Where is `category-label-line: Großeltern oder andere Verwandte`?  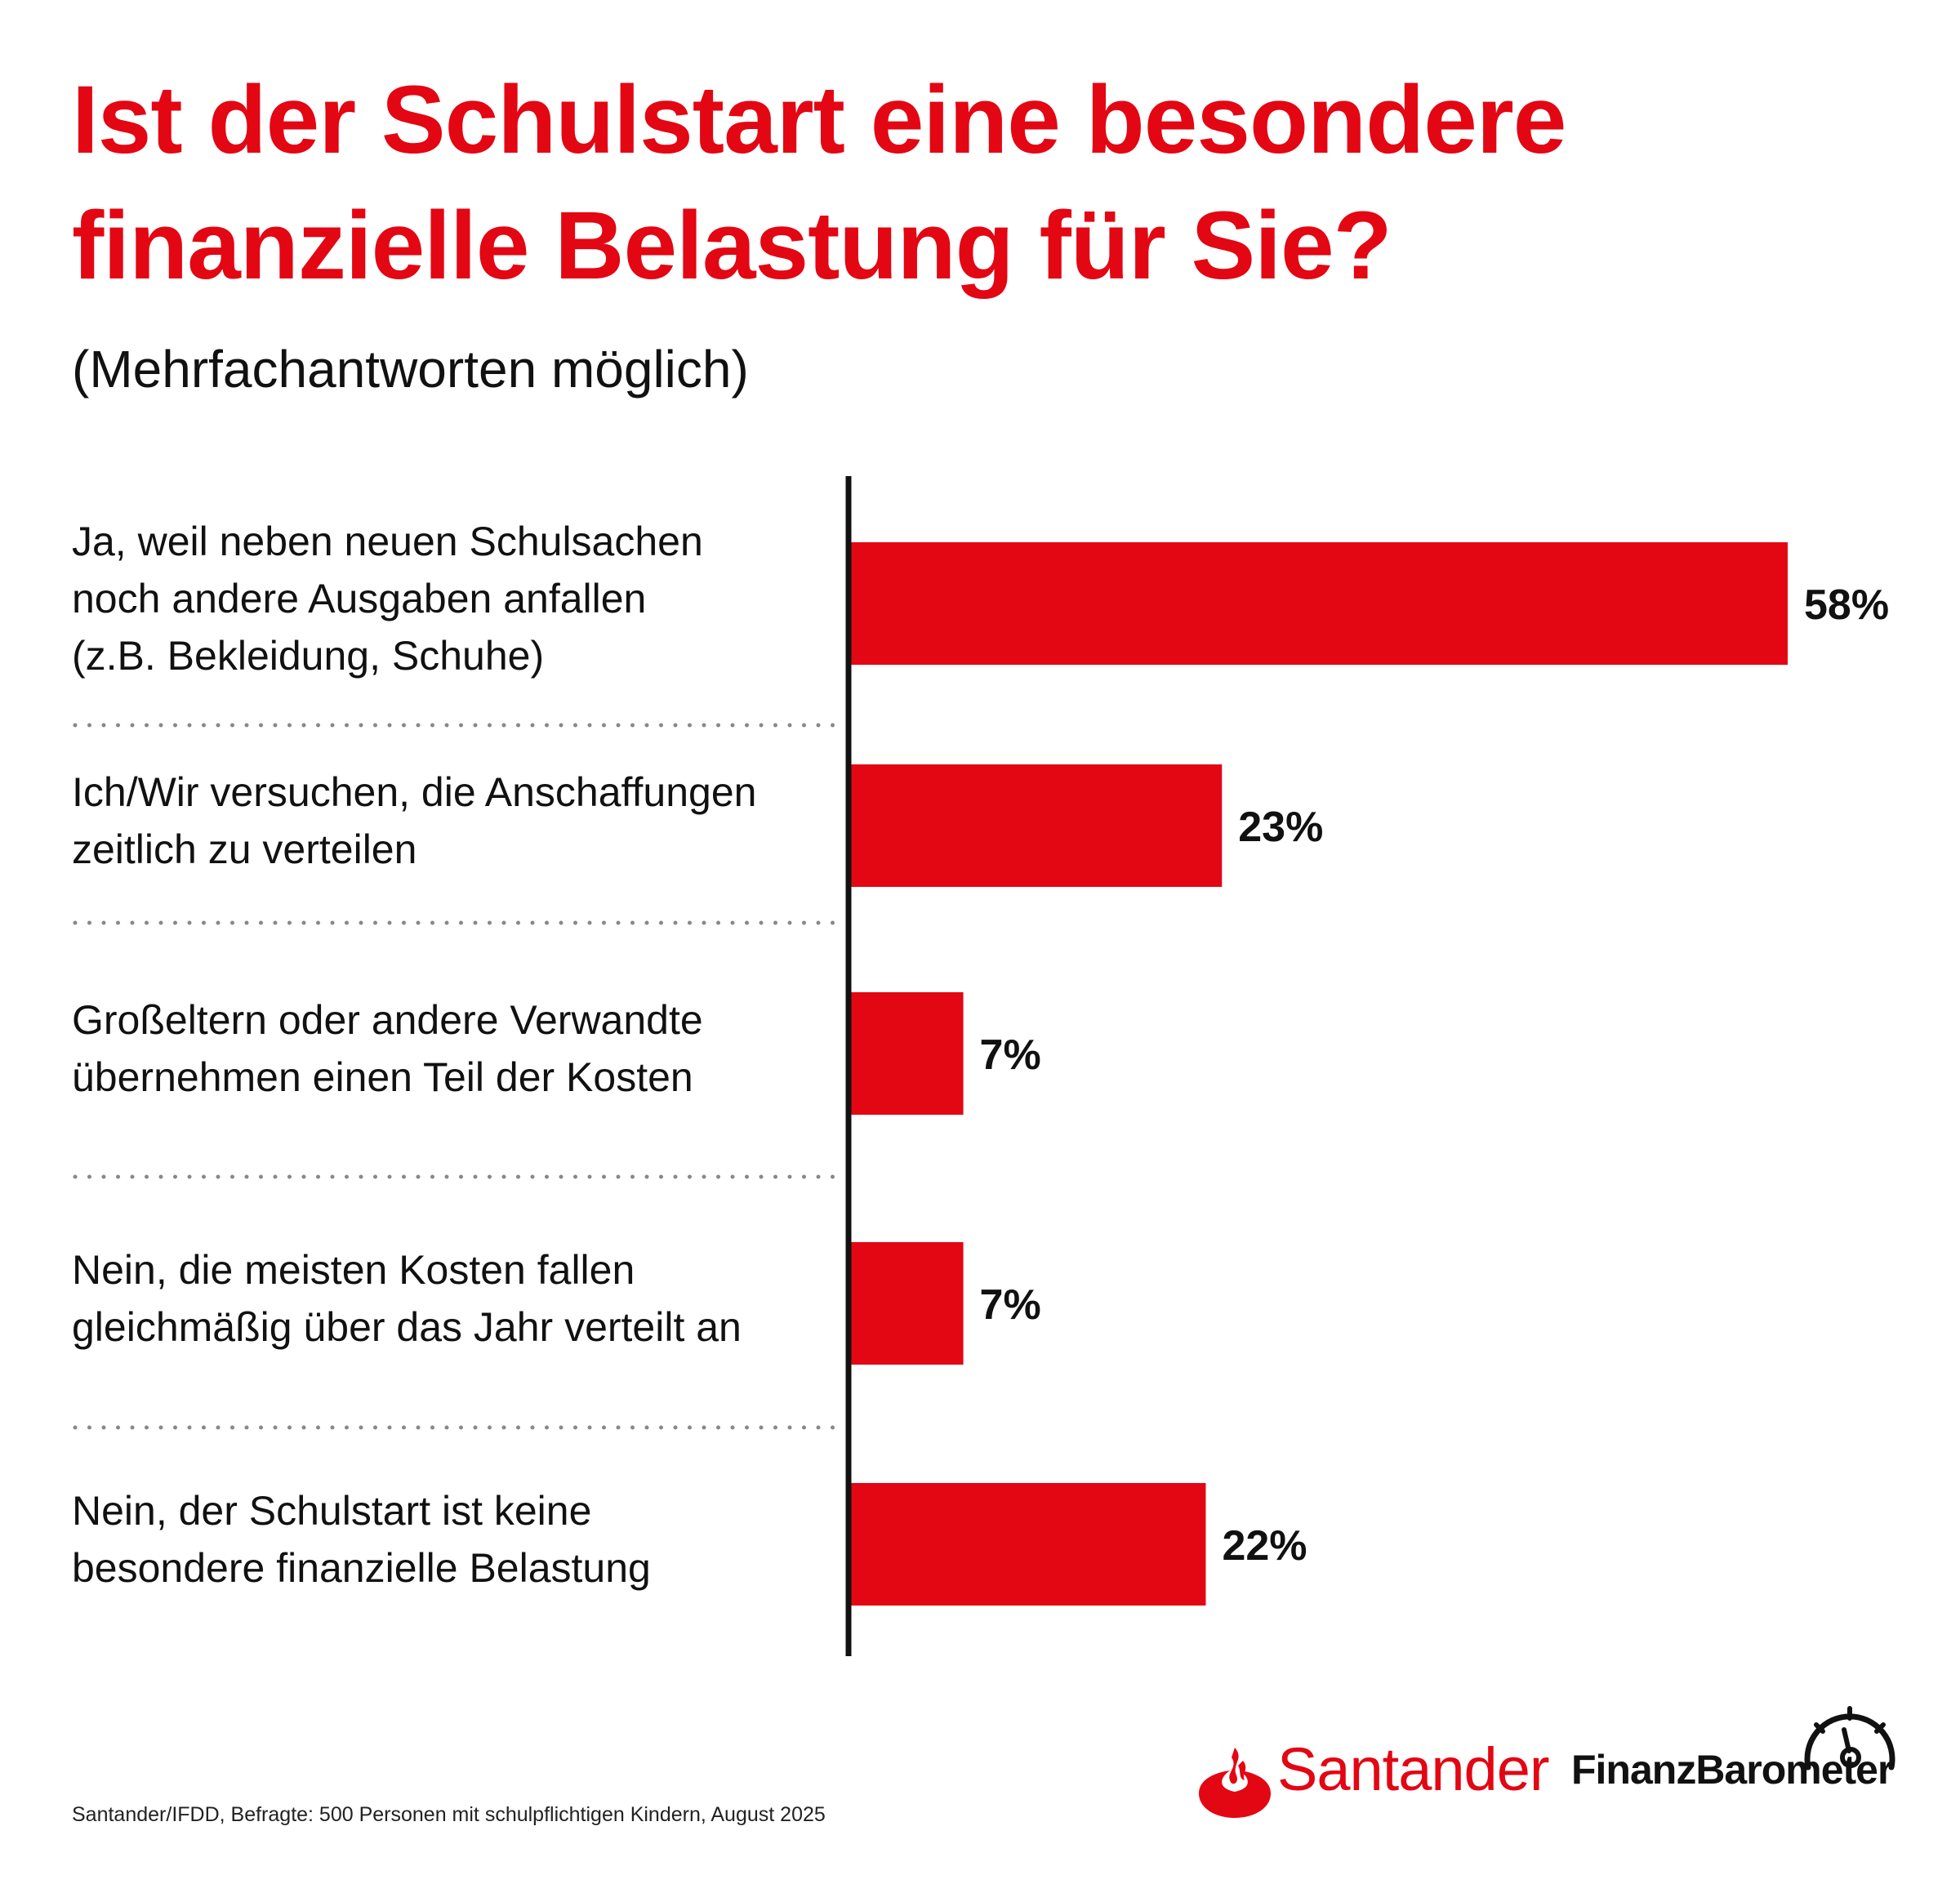 category-label-line: Großeltern oder andere Verwandte is located at coordinates (387, 1020).